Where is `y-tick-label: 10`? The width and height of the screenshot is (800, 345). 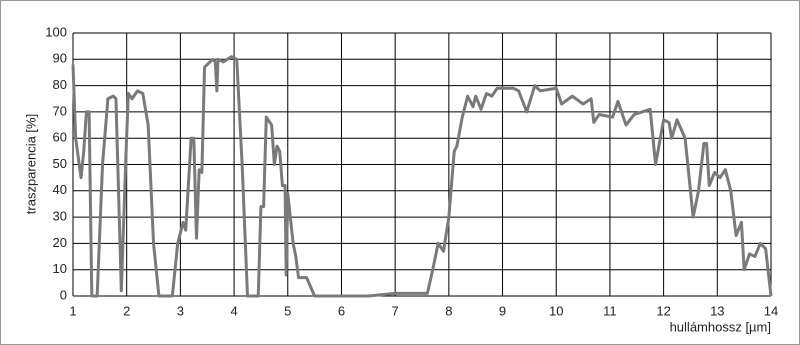
y-tick-label: 10 is located at coordinates (60, 268).